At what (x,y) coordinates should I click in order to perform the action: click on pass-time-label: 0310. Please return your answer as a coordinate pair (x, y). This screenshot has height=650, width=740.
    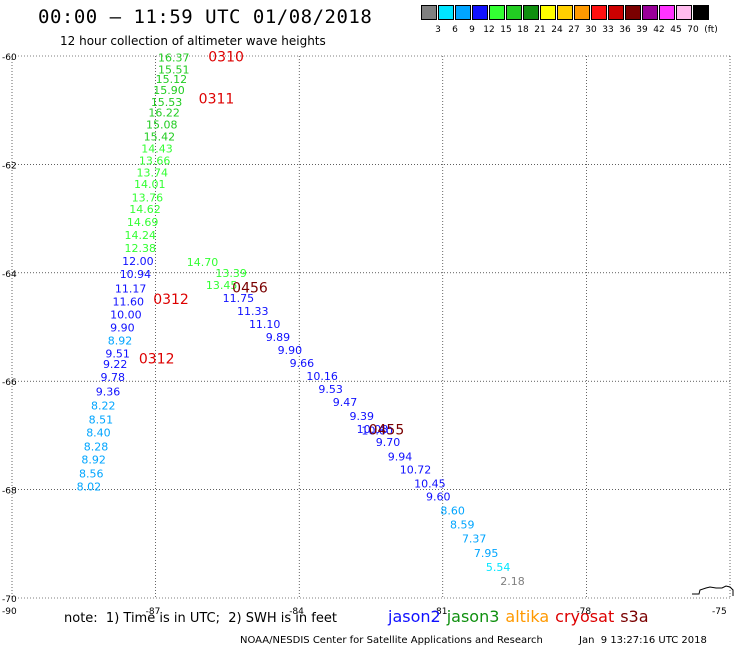
    Looking at the image, I should click on (226, 57).